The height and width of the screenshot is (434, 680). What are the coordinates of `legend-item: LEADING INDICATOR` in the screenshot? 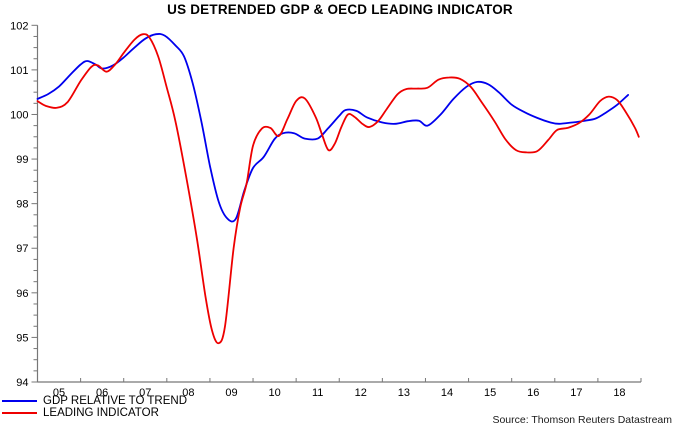 It's located at (94, 413).